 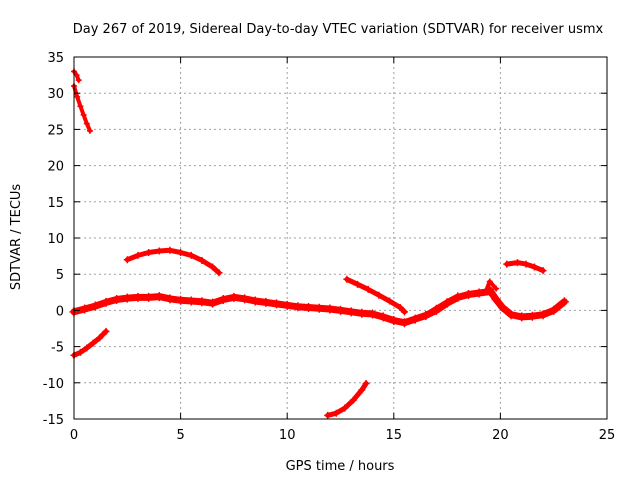 I want to click on x-tick-label: 0, so click(x=74, y=435).